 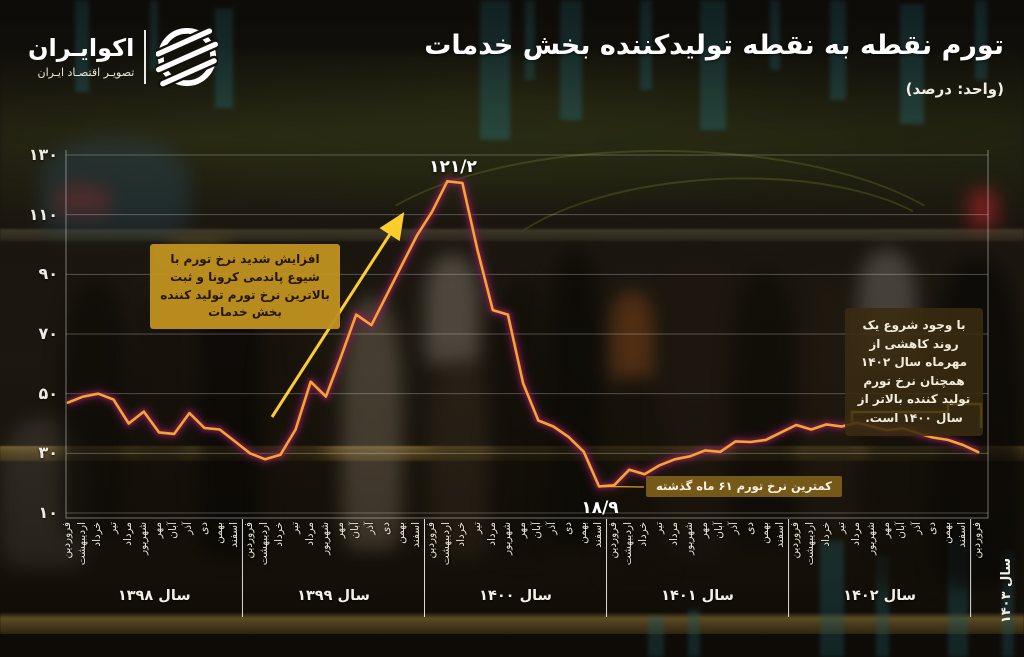 I want to click on brand-text: اکوایـران تصویـر اقتصـاد ایـران, so click(x=81, y=56).